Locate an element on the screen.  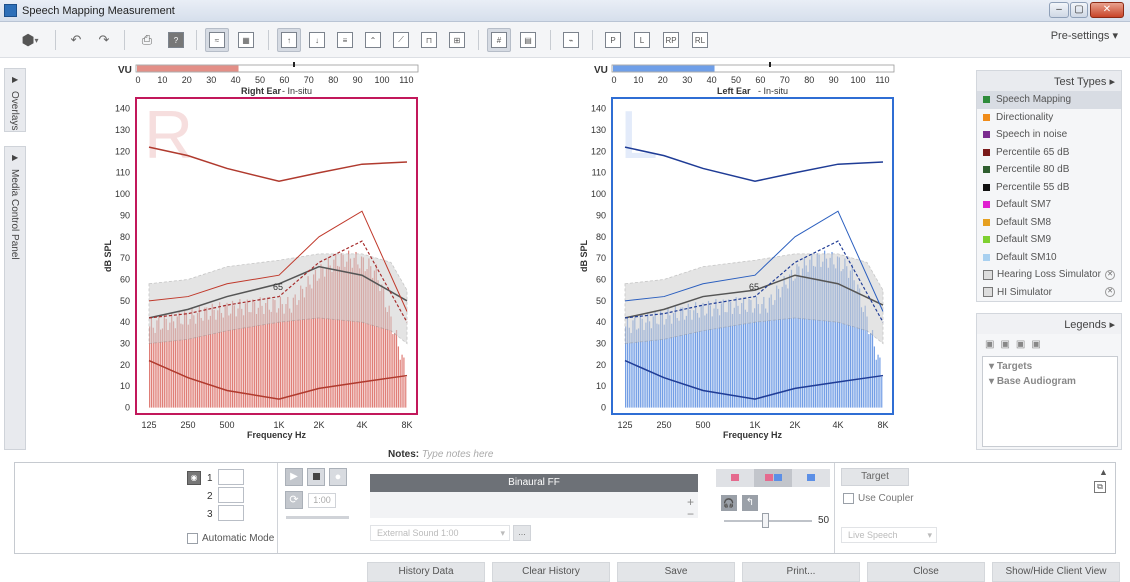
test-type-item: Default SM9 is located at coordinates (1049, 240).